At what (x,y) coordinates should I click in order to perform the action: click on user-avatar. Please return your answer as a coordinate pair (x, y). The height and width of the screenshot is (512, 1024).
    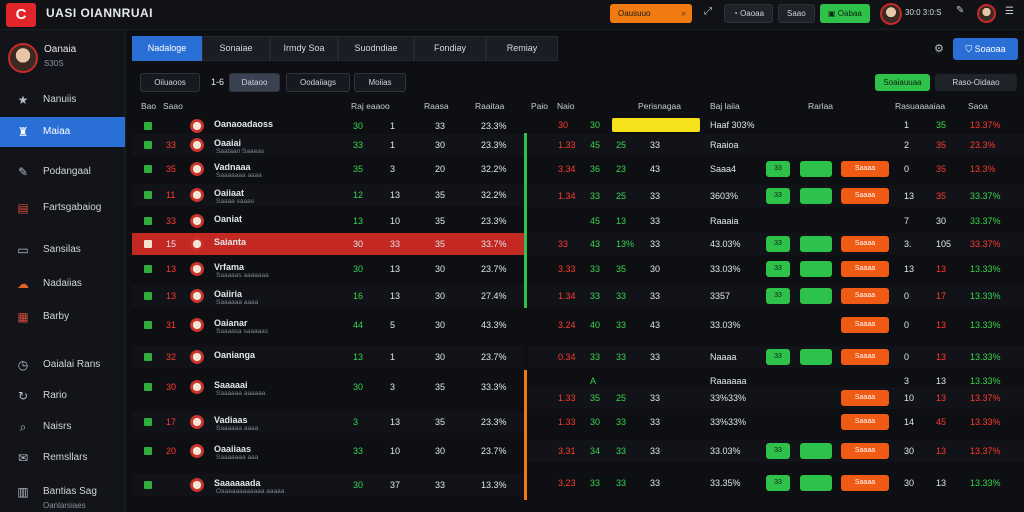
    Looking at the image, I should click on (891, 14).